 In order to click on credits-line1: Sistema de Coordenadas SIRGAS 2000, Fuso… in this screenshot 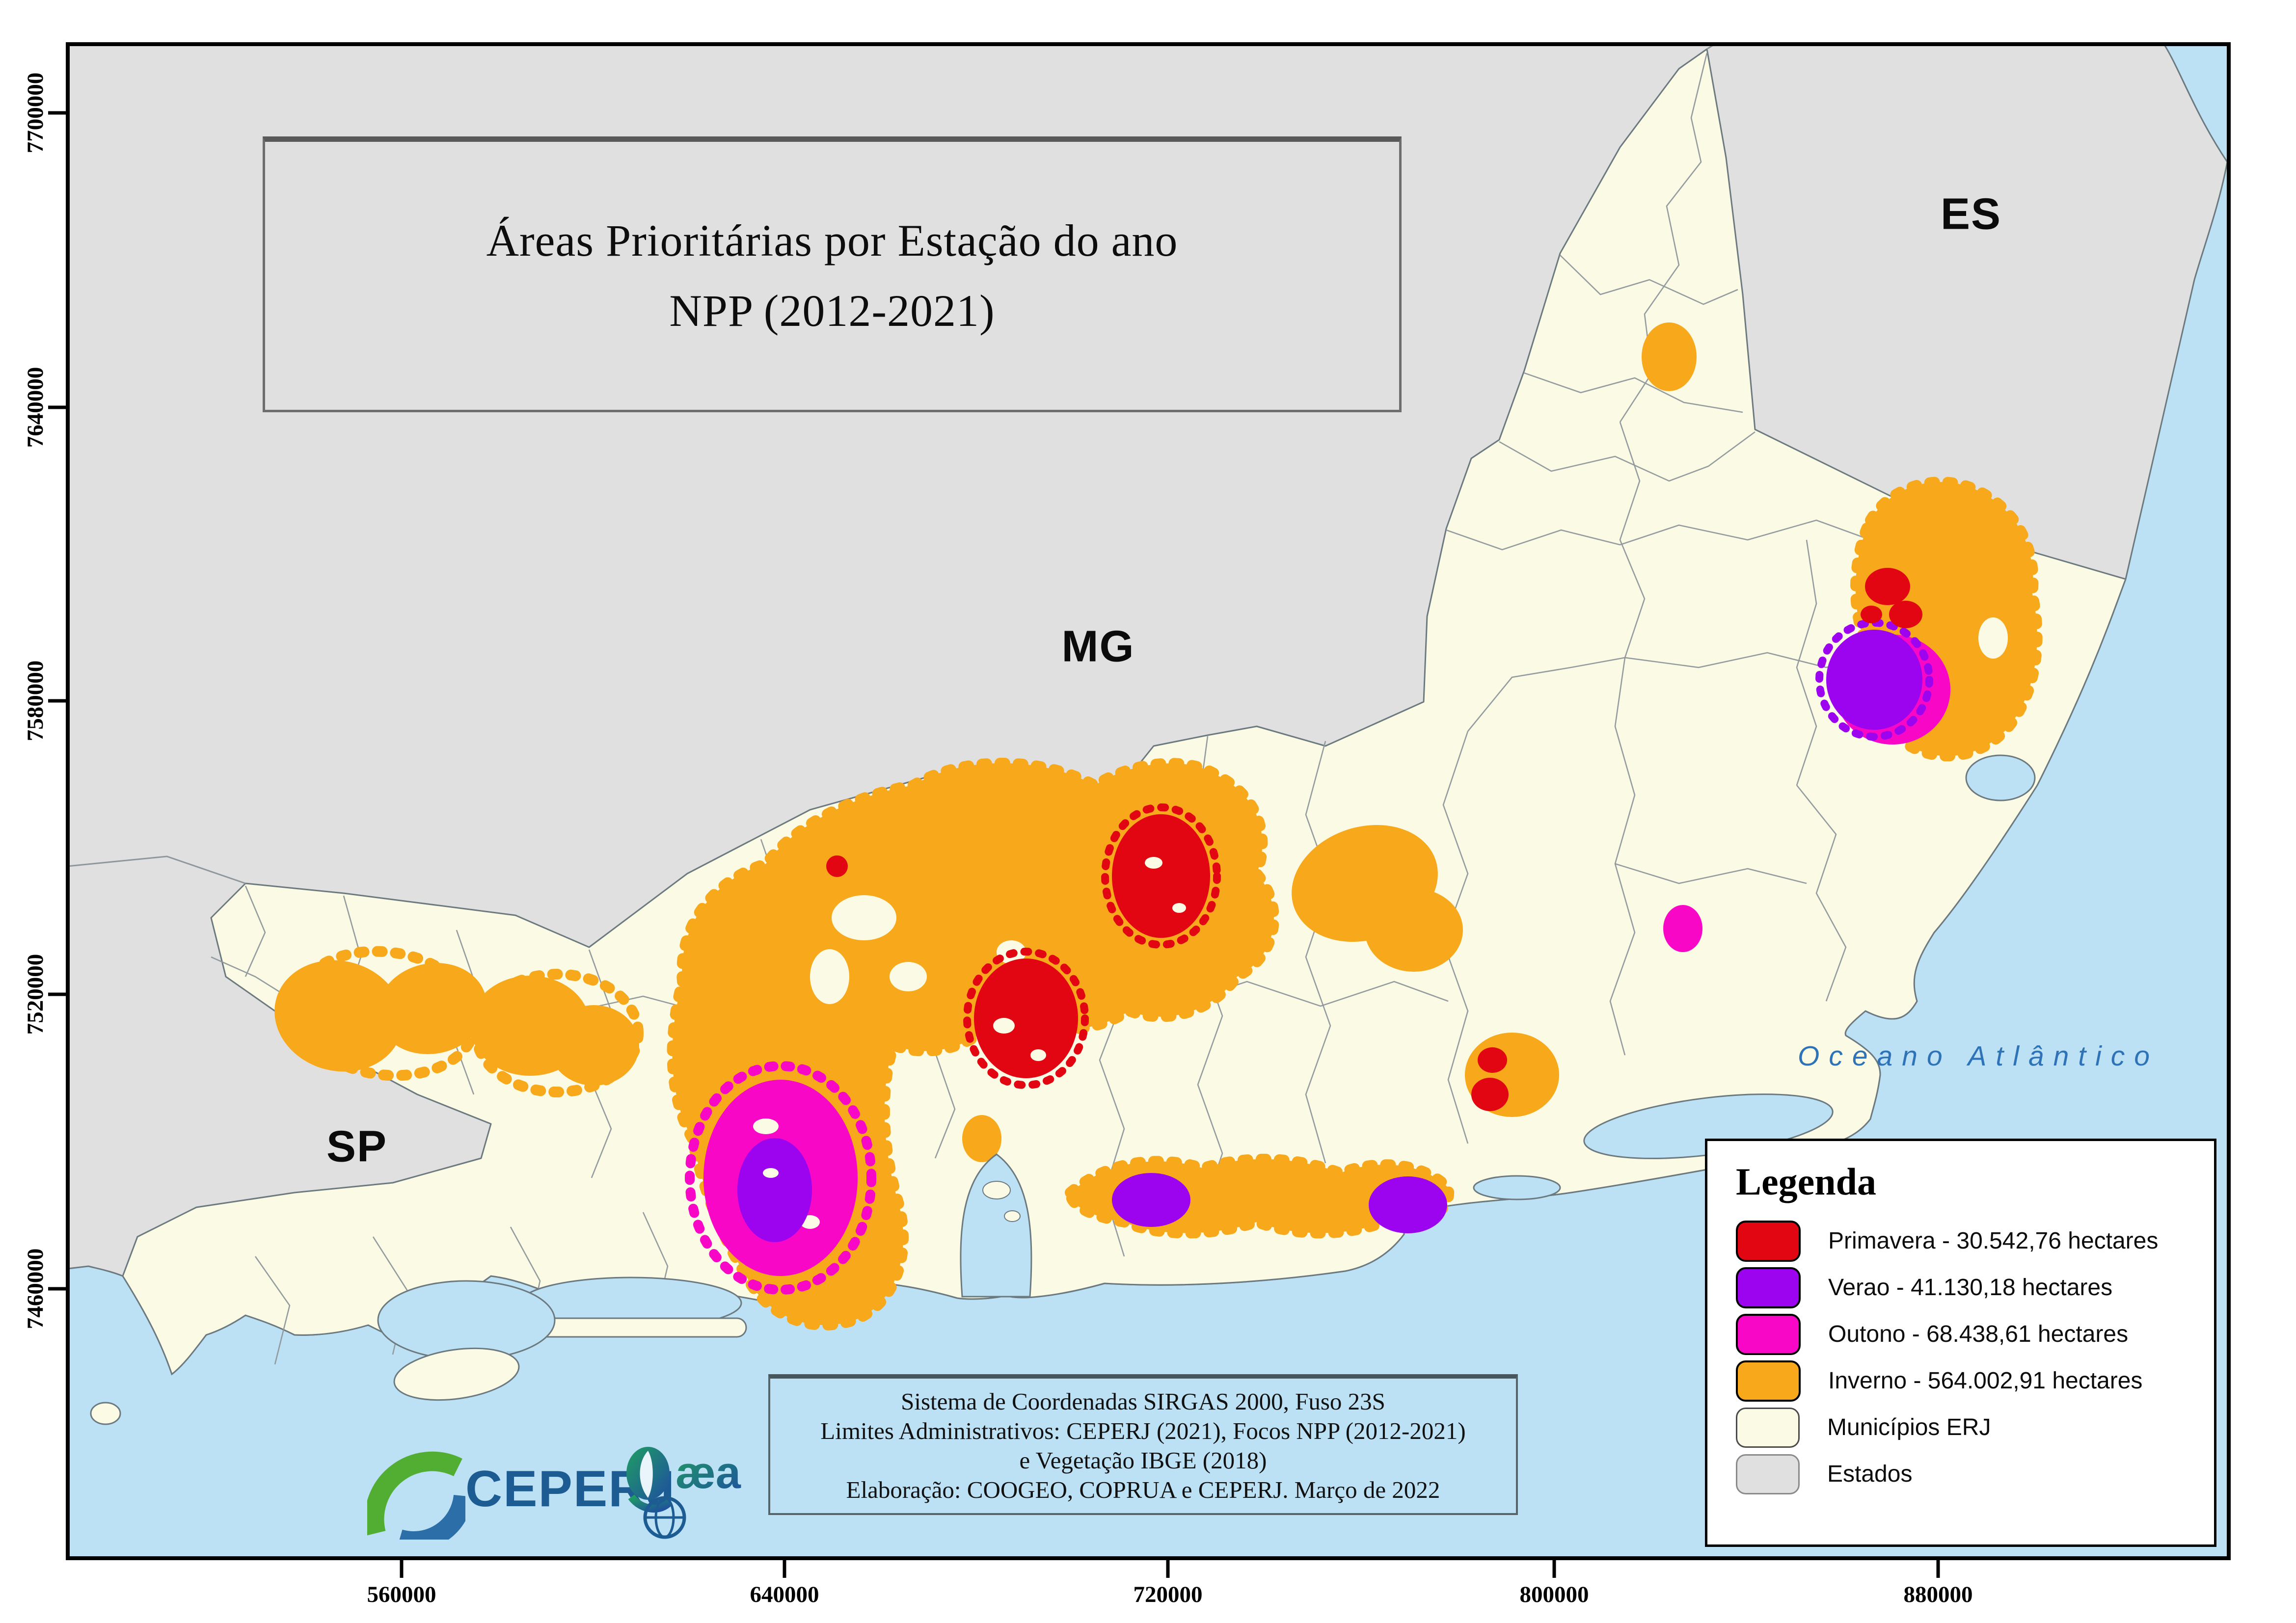, I will do `click(1143, 1401)`.